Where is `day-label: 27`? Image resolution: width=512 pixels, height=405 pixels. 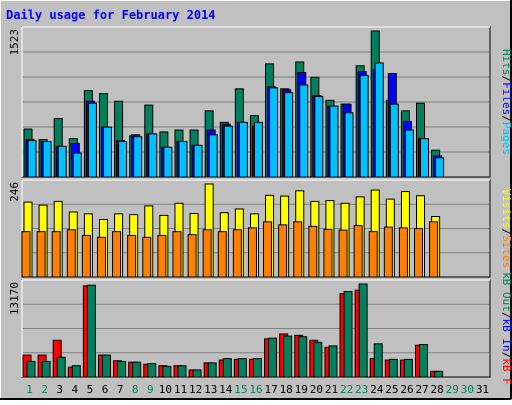 day-label: 27 is located at coordinates (421, 389).